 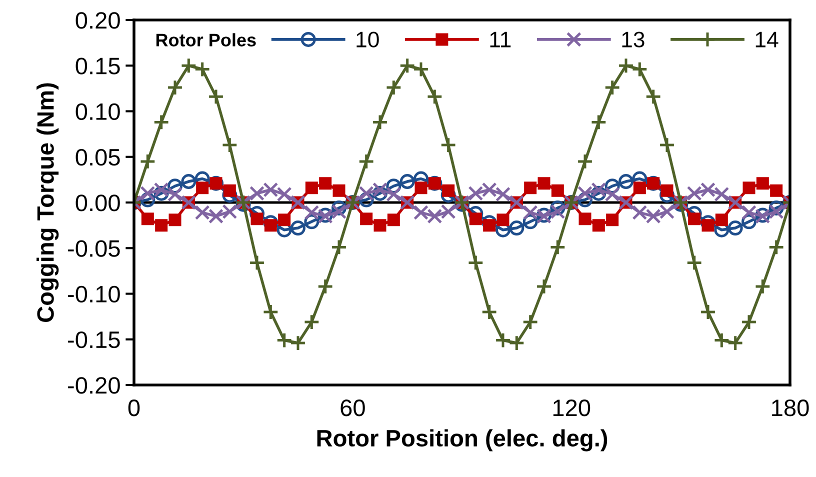 I want to click on y-tick-label: 0.20, so click(x=98, y=20).